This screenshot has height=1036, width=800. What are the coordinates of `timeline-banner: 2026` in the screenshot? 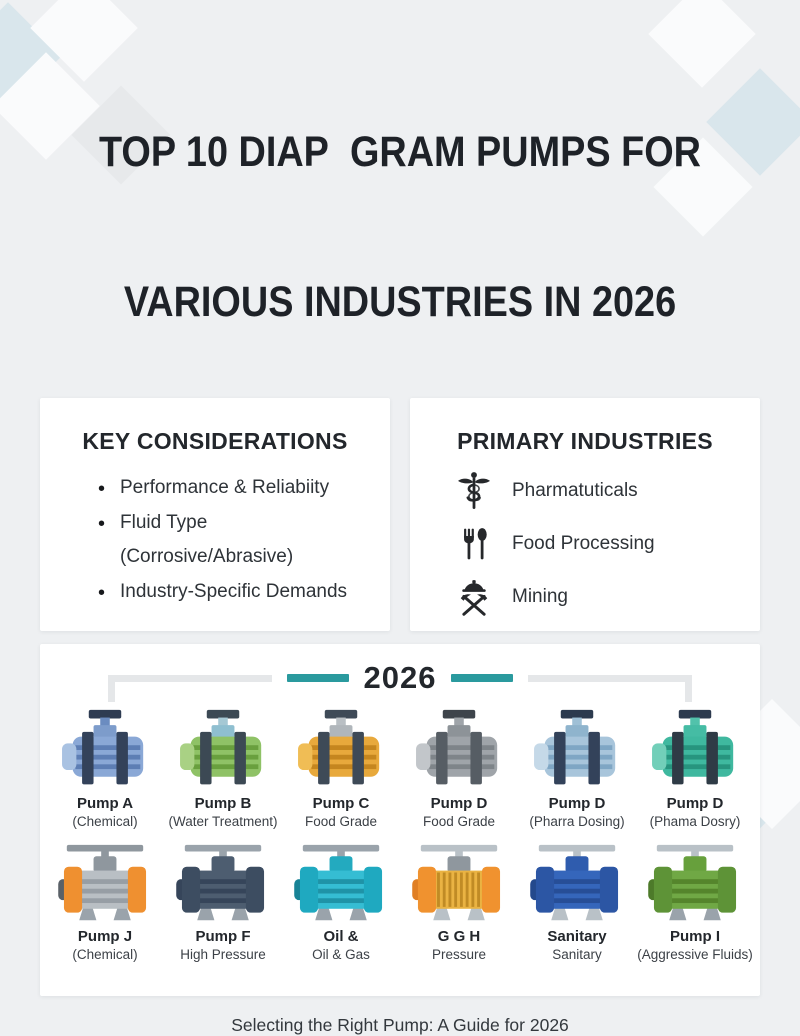 It's located at (400, 680).